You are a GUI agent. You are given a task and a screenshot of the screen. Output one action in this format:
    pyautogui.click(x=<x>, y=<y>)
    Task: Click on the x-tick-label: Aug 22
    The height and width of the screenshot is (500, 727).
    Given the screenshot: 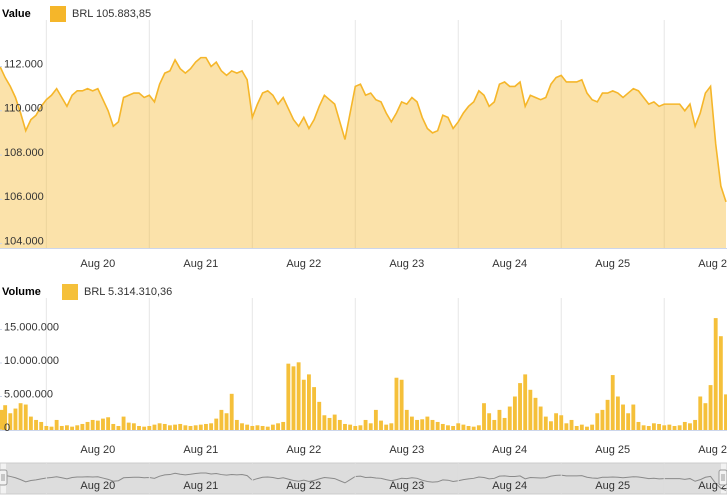 What is the action you would take?
    pyautogui.click(x=303, y=264)
    